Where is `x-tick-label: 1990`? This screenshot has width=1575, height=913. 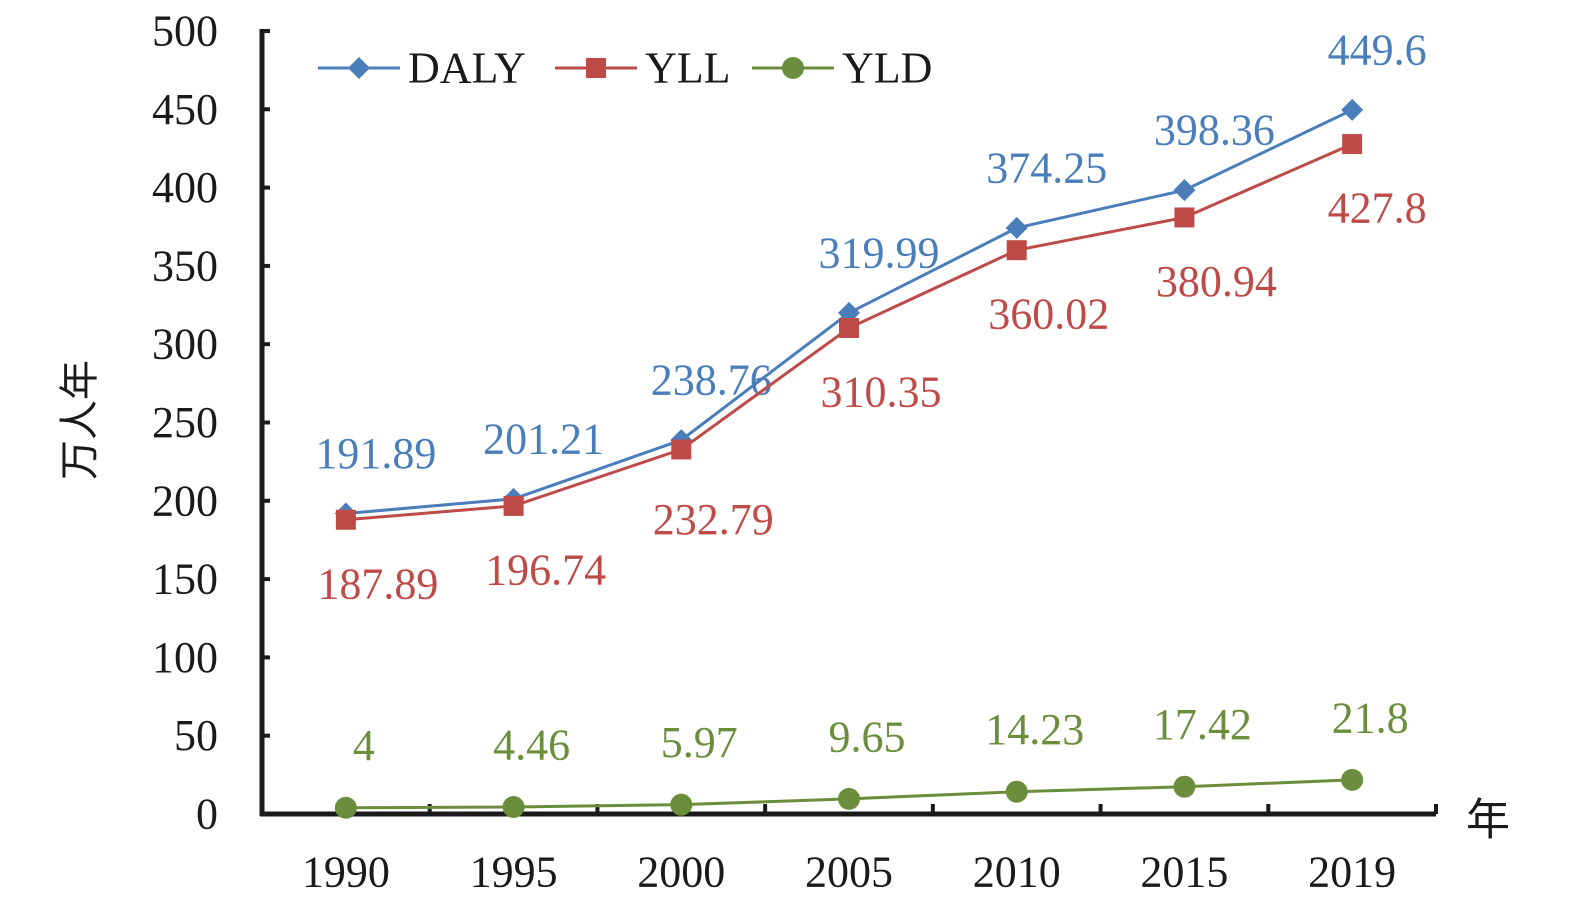 x-tick-label: 1990 is located at coordinates (346, 872).